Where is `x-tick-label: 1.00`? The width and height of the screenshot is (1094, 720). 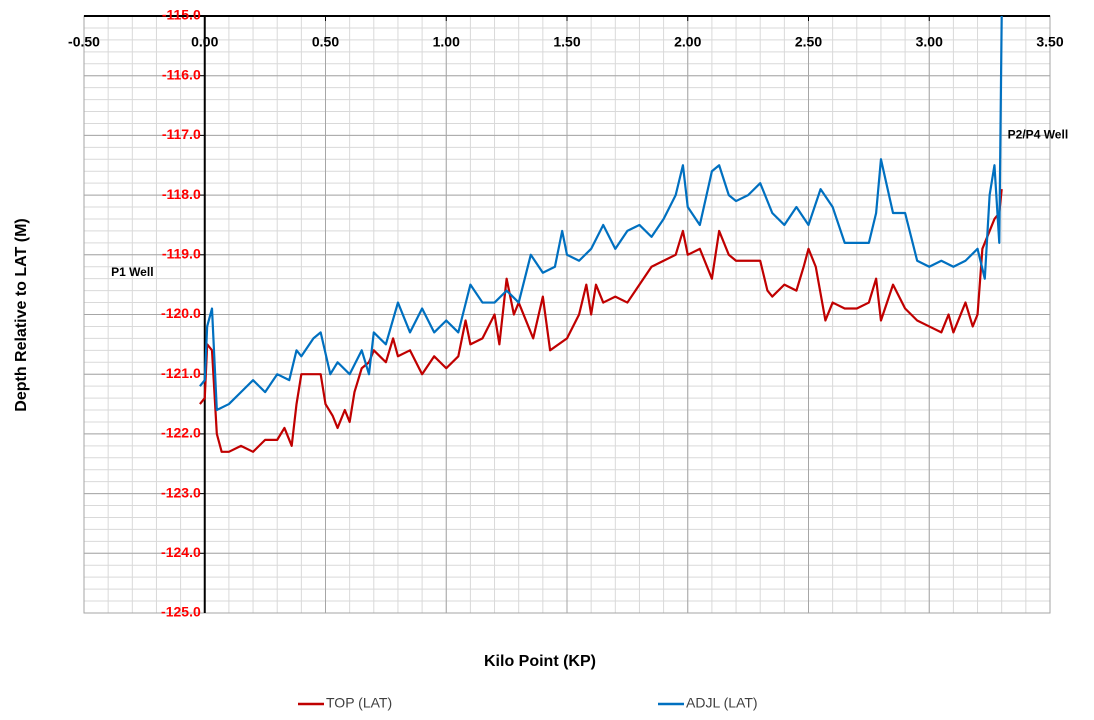 x-tick-label: 1.00 is located at coordinates (446, 42).